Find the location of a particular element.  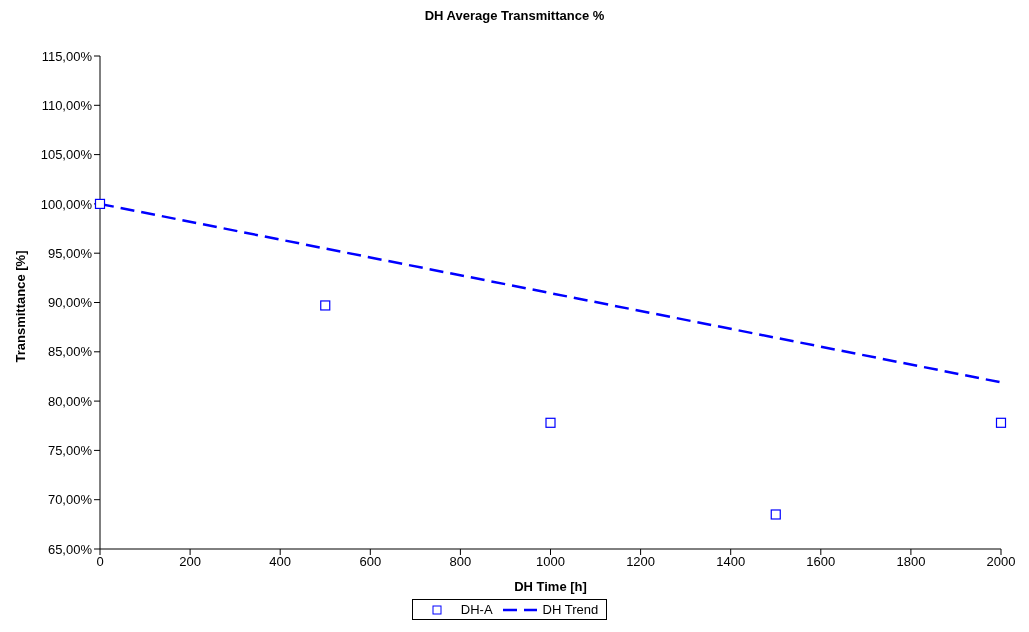

x-tick-label: 600 is located at coordinates (370, 562).